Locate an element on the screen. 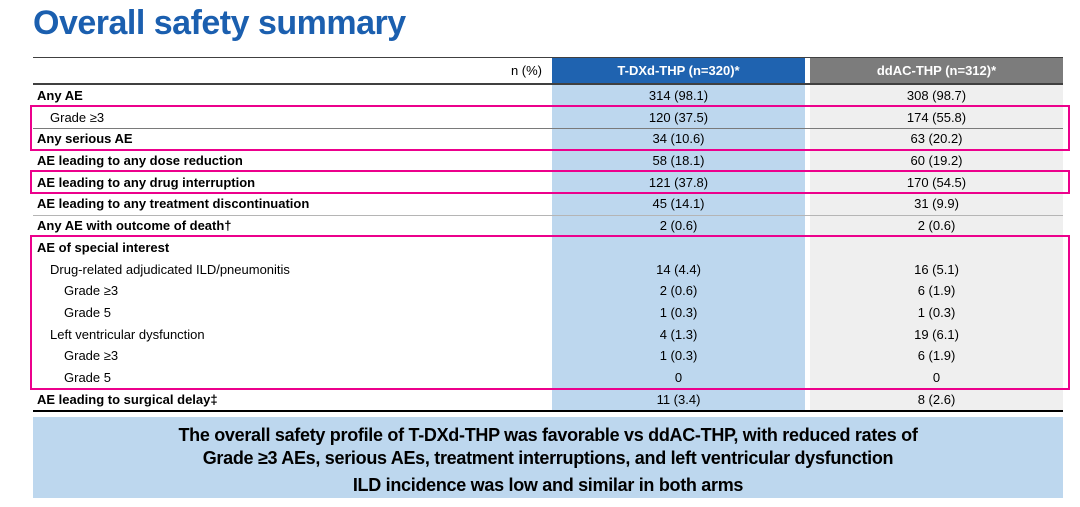  cell-tdxd: 45 (14.1) is located at coordinates (678, 204).